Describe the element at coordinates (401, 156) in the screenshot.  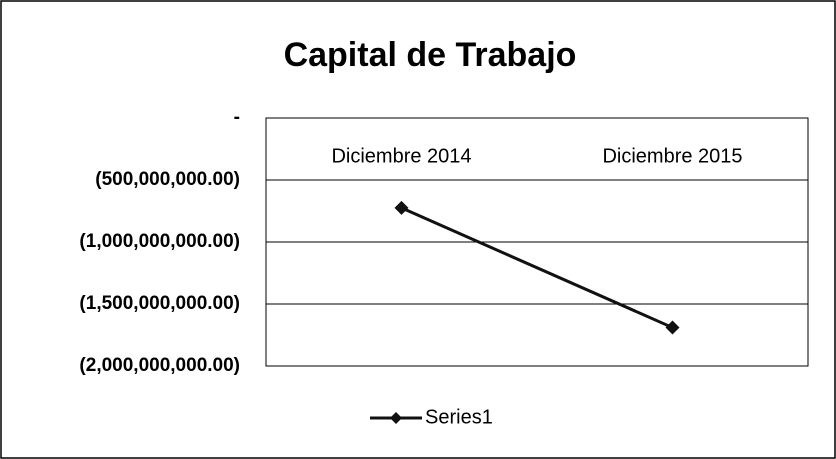
I see `x-tick-label: Diciembre 2014` at that location.